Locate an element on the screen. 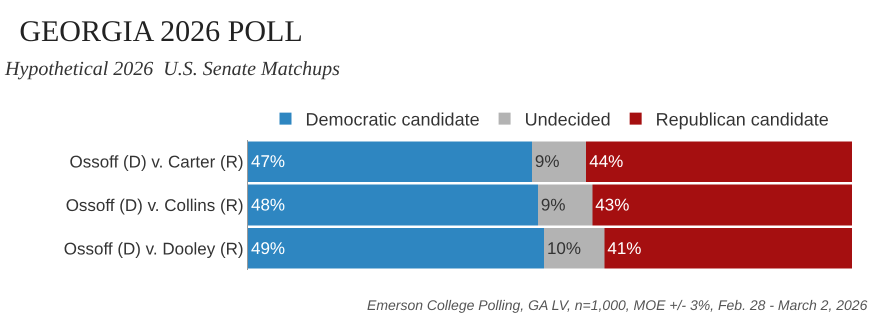  data-label: 41% is located at coordinates (624, 248).